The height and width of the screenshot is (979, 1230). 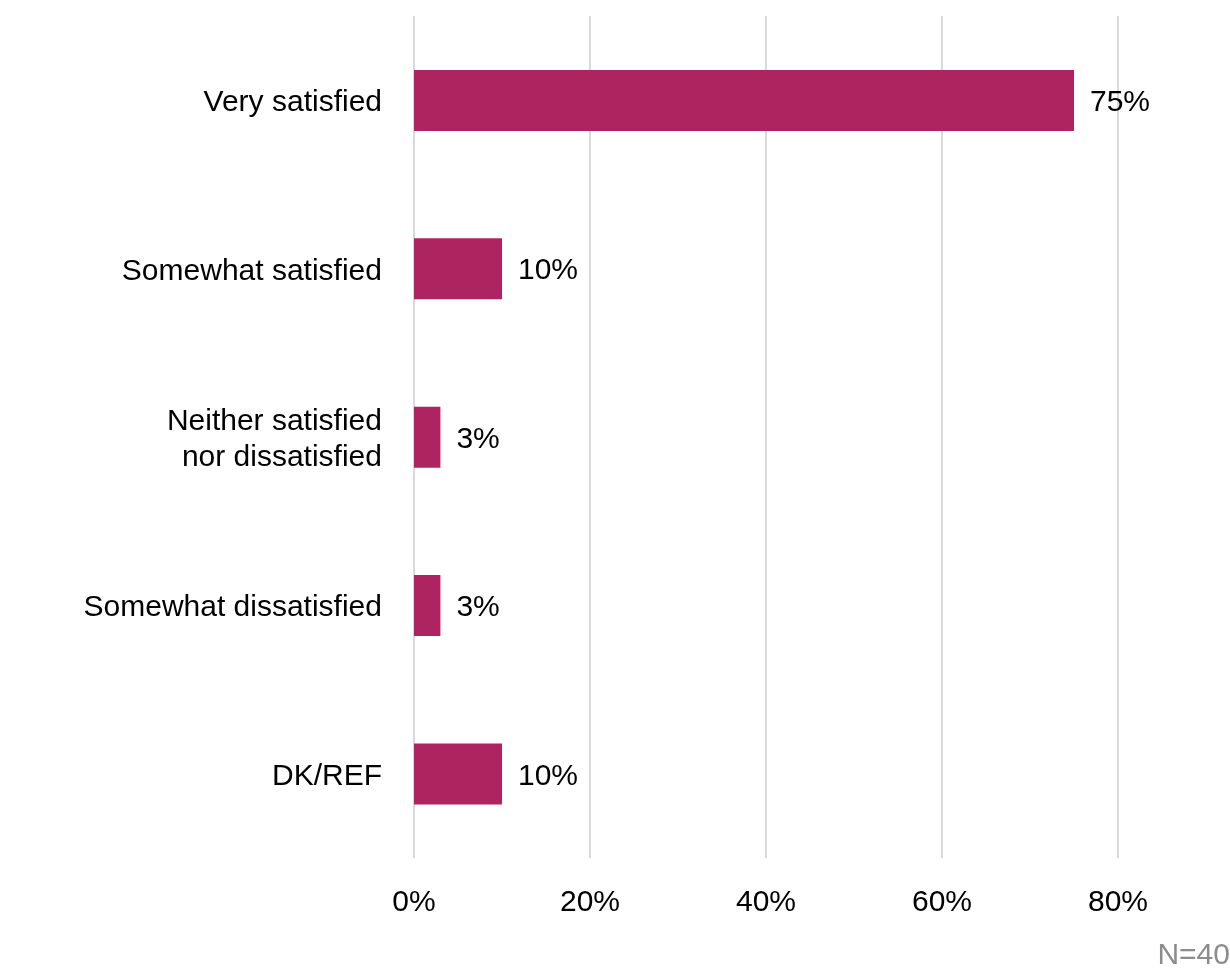 What do you see at coordinates (251, 269) in the screenshot?
I see `y-tick-label: Somewhat satisfied` at bounding box center [251, 269].